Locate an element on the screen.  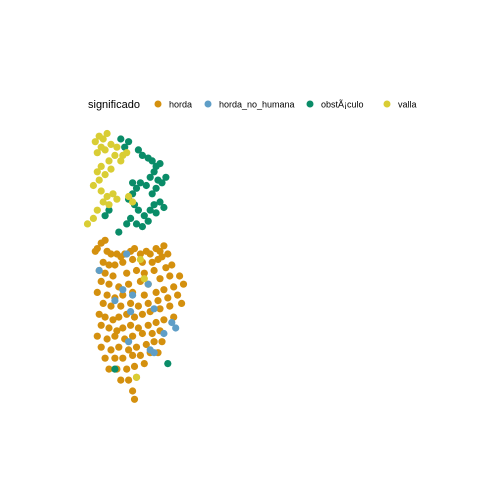
scatter-points is located at coordinates (135, 266).